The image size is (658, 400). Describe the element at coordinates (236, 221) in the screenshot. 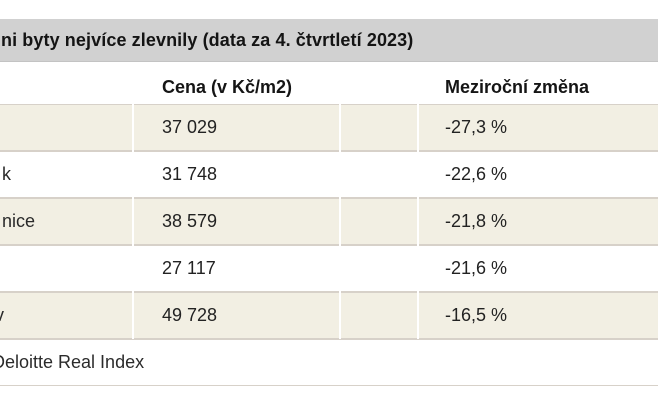

I see `price-cell: 38 579` at that location.